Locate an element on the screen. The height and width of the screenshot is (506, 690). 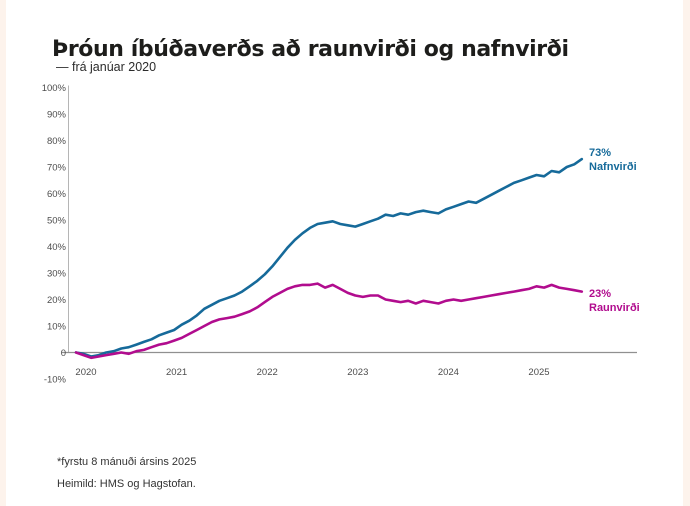
source-note: Heimild: HMS og Hagstofan. is located at coordinates (126, 484).